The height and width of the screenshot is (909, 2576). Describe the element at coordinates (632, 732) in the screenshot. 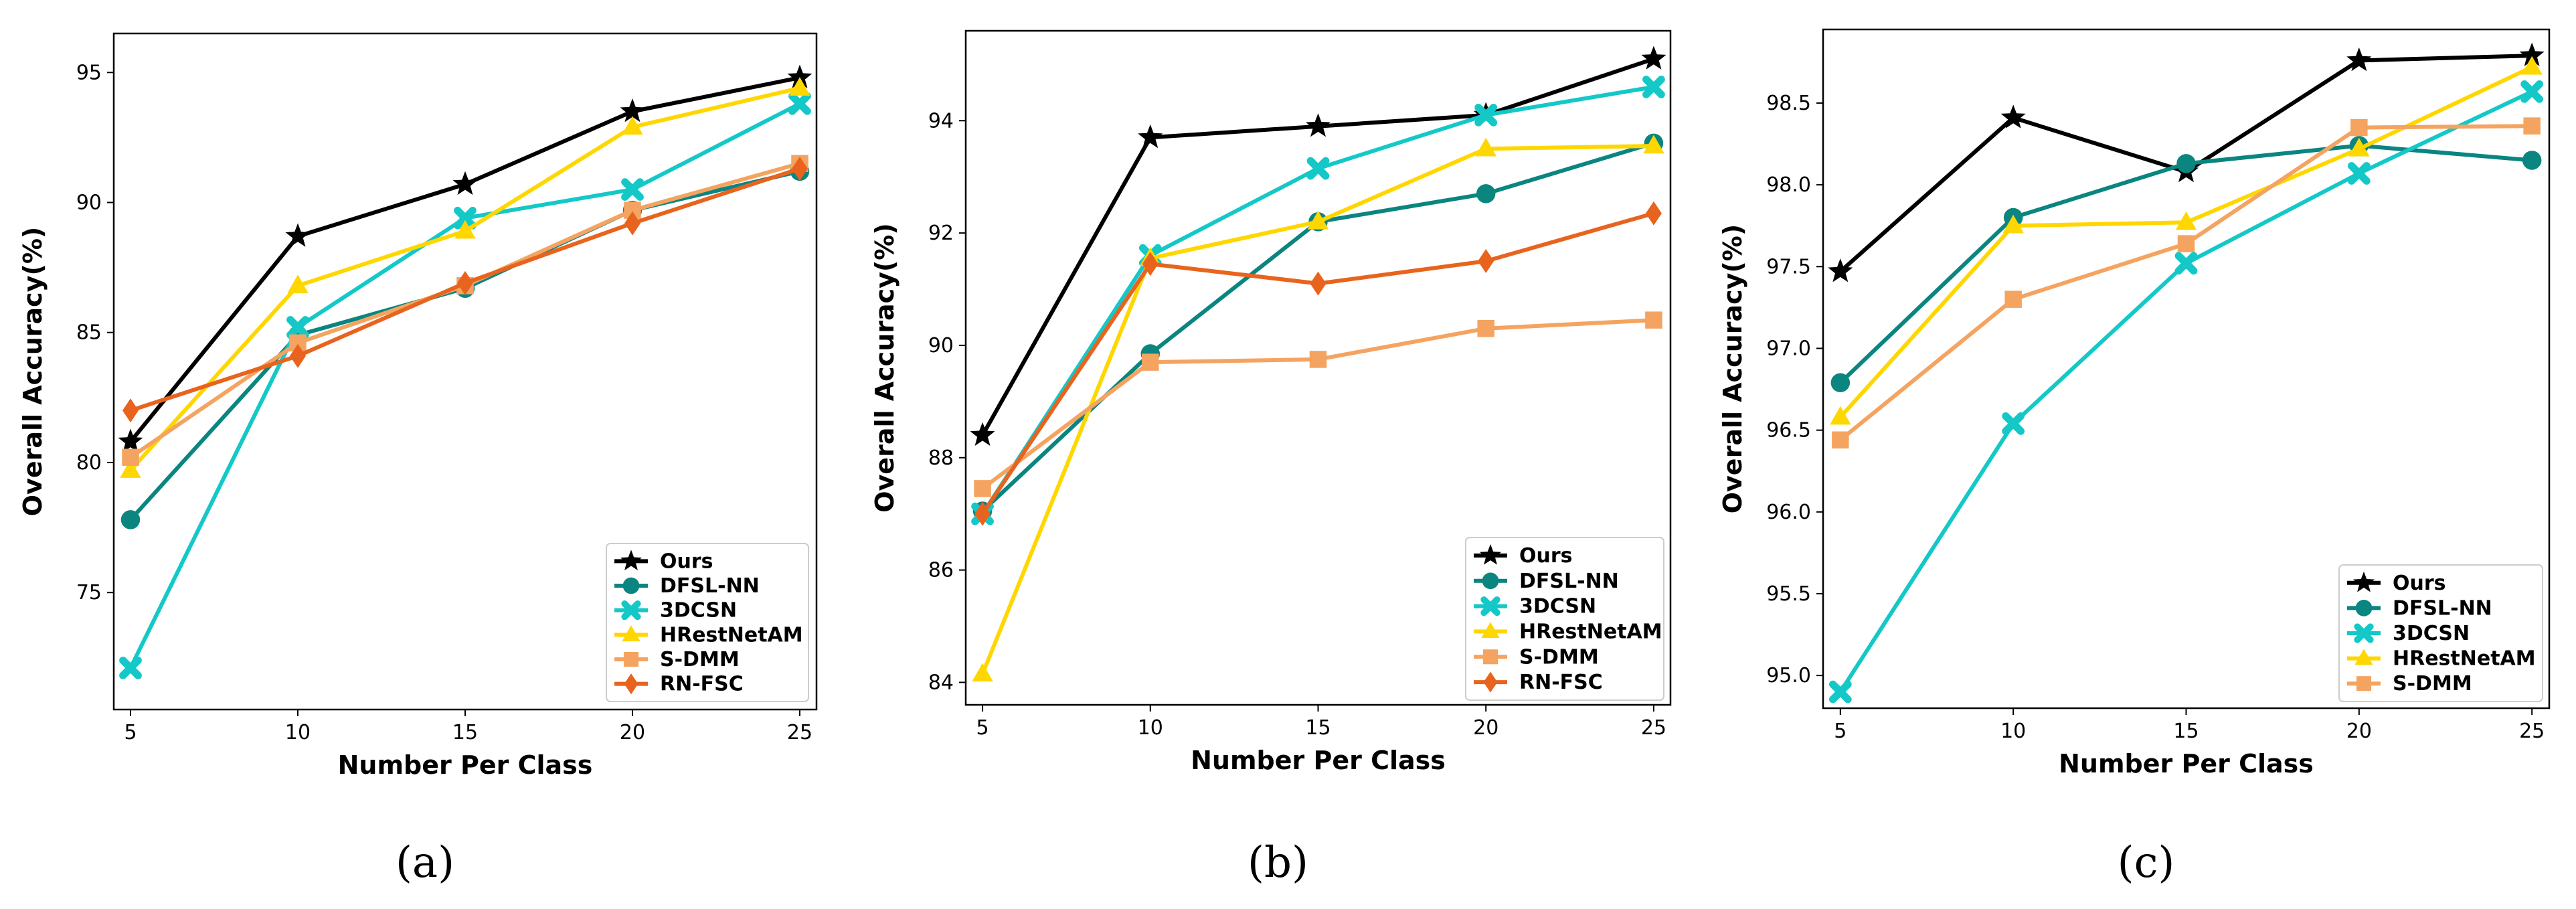

I see `x-tick-label: 20` at that location.